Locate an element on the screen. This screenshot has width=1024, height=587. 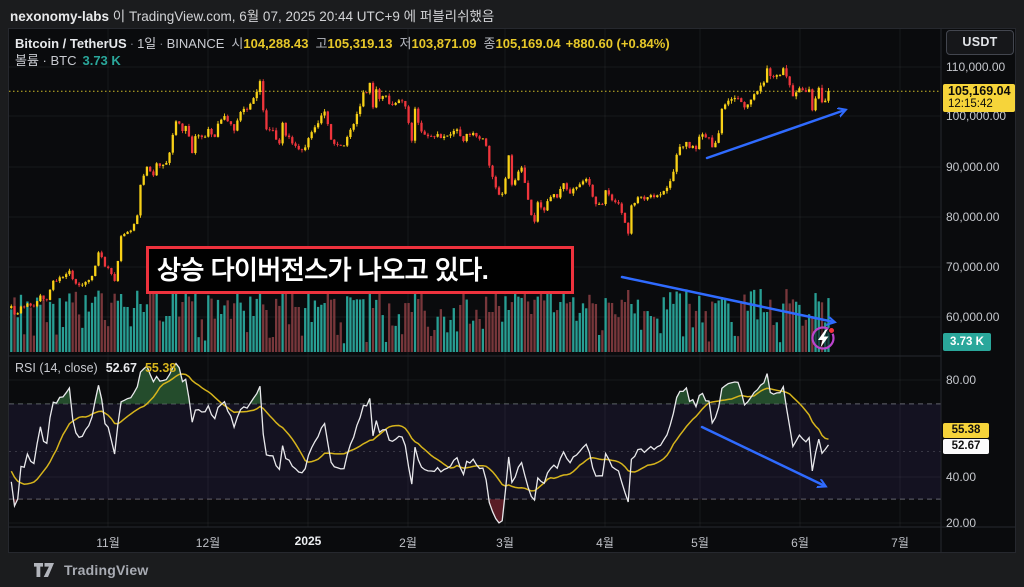
annotation-text: 상승 다이버전스가 나오고 있다. is located at coordinates (323, 270).